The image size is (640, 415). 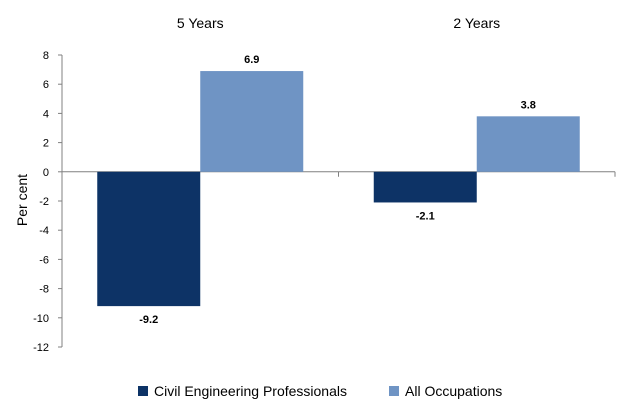 I want to click on y-tick-label: 4, so click(x=46, y=114).